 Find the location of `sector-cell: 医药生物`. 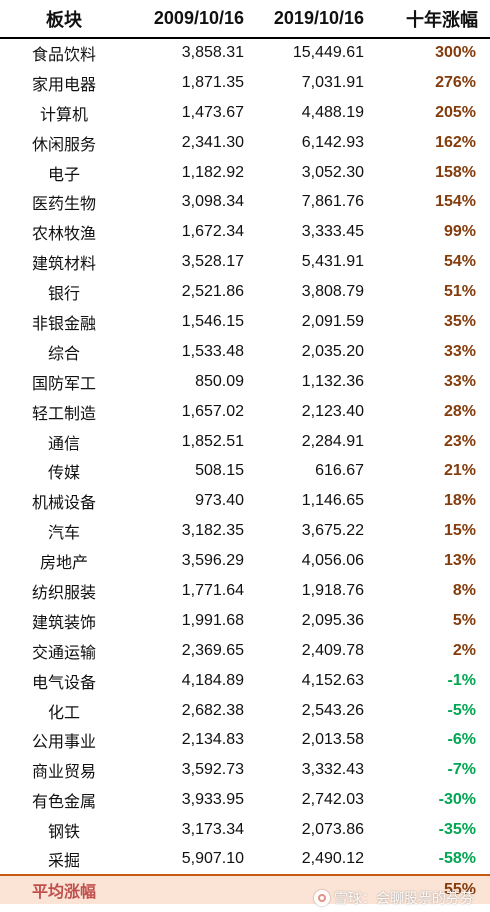

sector-cell: 医药生物 is located at coordinates (63, 205).